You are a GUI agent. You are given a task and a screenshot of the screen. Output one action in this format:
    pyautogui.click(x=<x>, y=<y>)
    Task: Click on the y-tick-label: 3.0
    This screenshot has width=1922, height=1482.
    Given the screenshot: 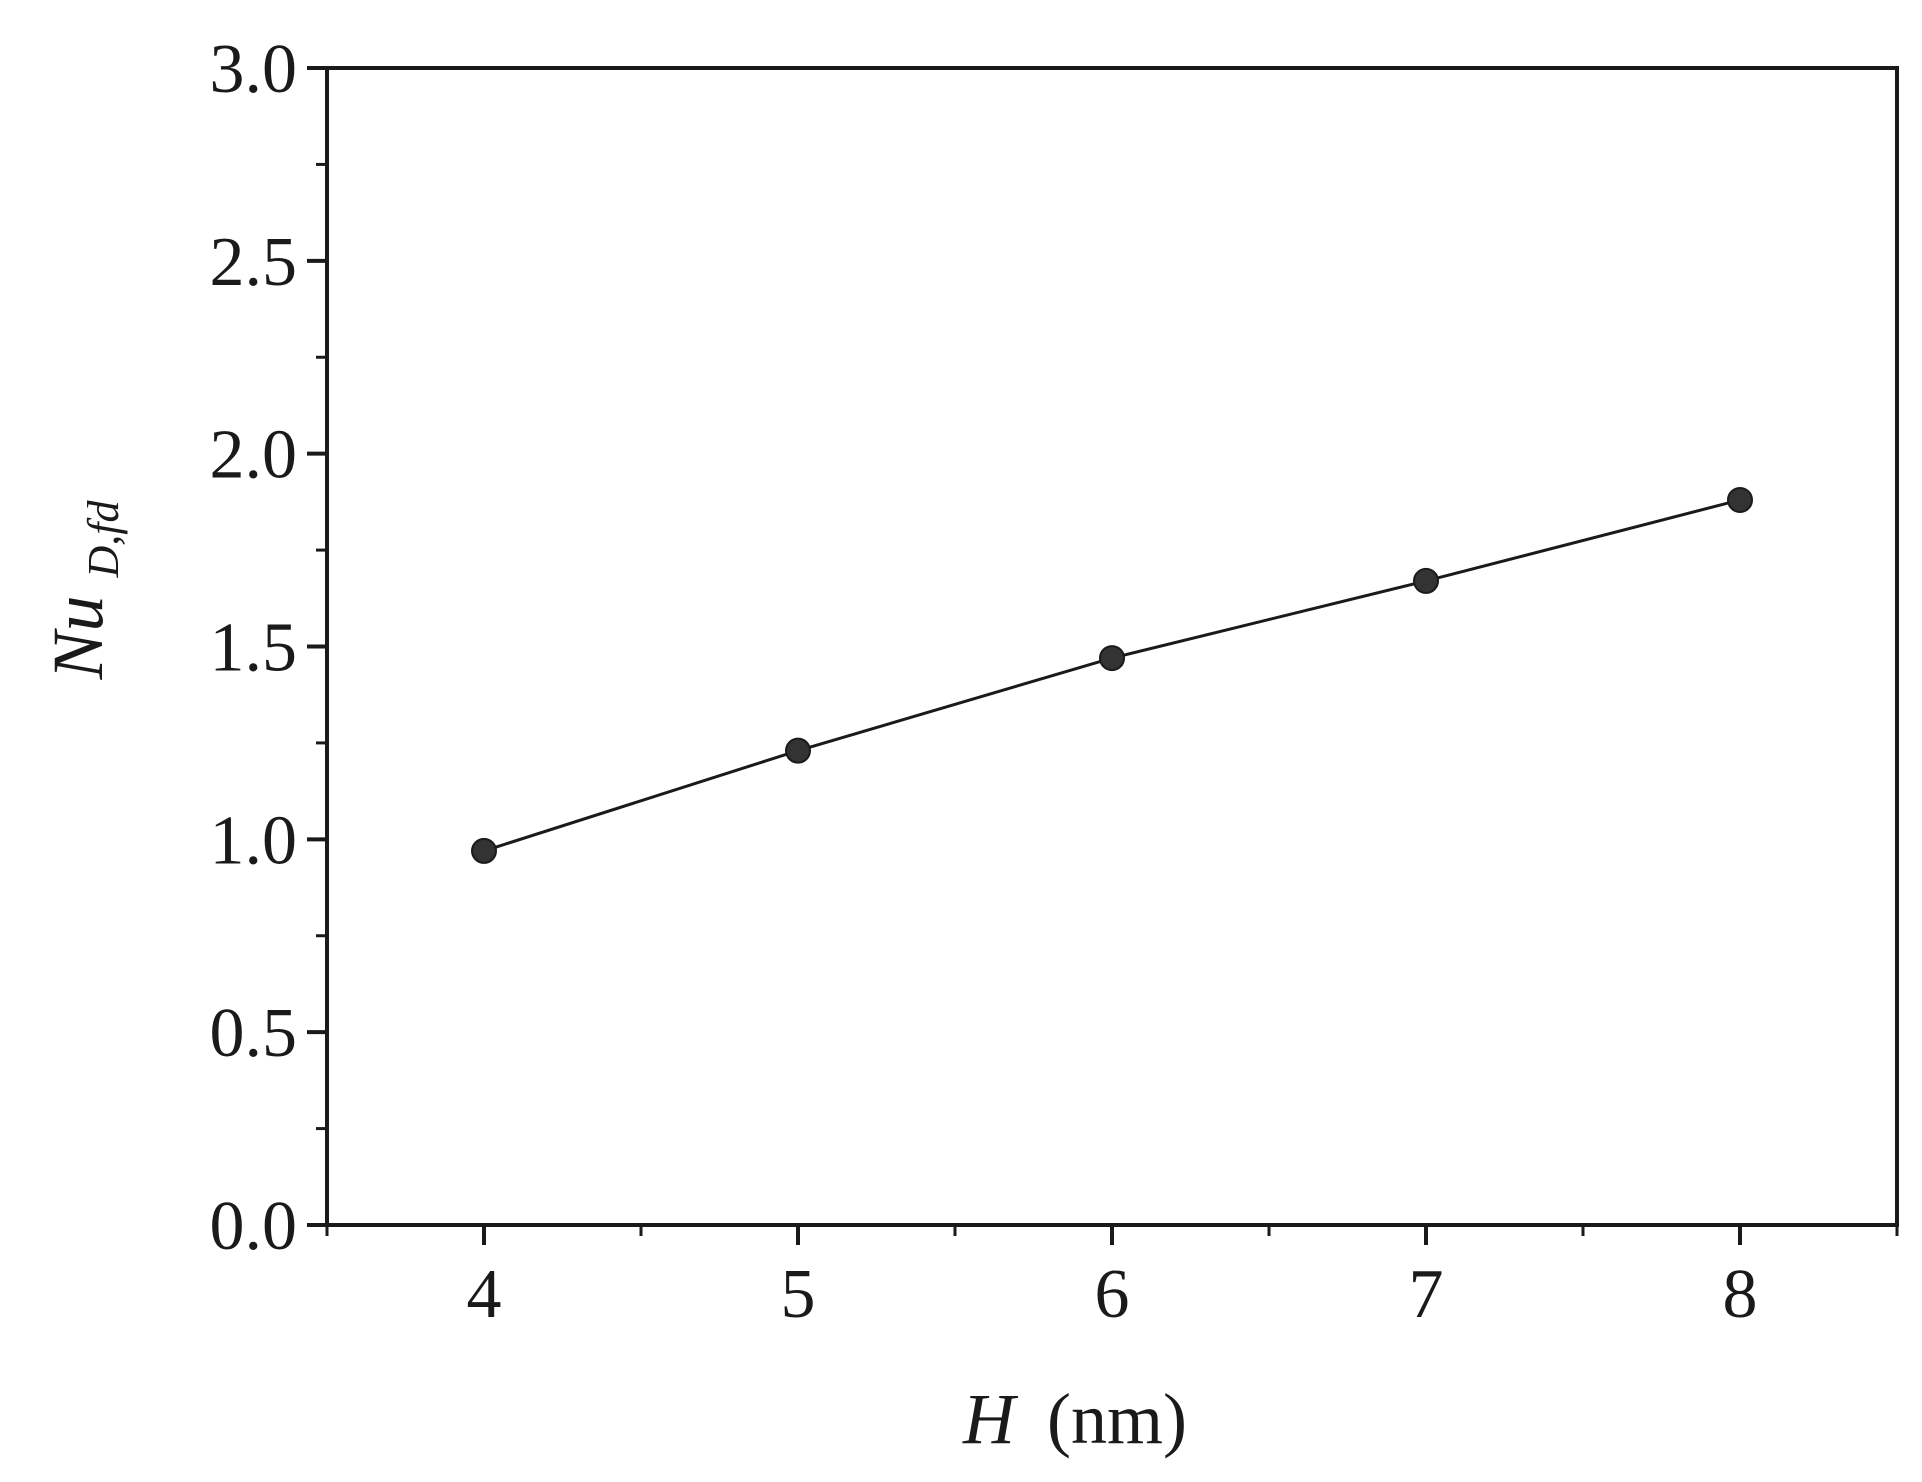 What is the action you would take?
    pyautogui.click(x=254, y=69)
    